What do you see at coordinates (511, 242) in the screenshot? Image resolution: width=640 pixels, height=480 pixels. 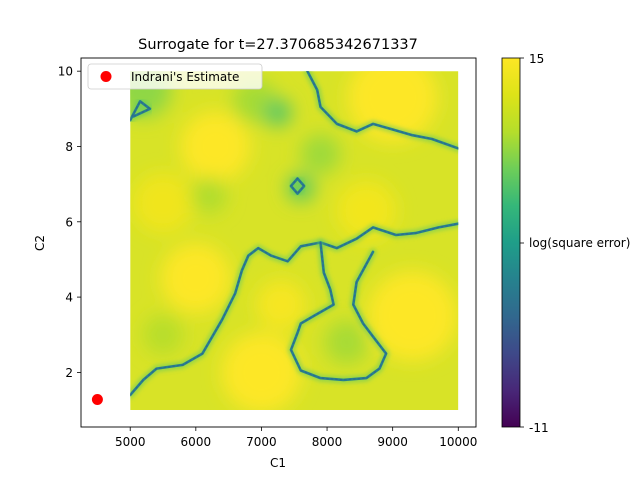 I see `colorbar-gradient` at bounding box center [511, 242].